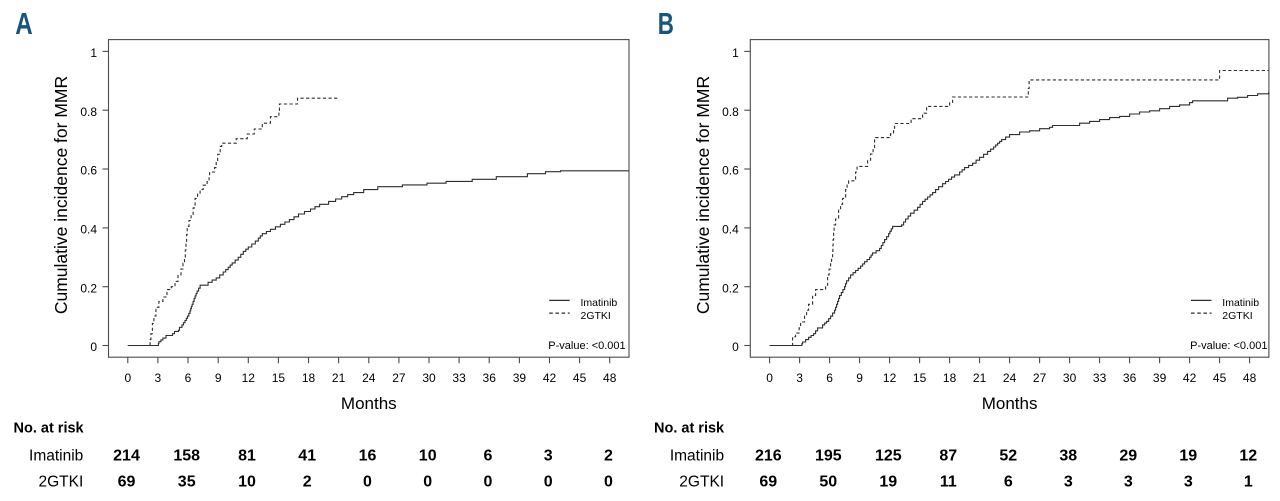 Image resolution: width=1280 pixels, height=501 pixels. Describe the element at coordinates (948, 455) in the screenshot. I see `svg-text: 87` at that location.